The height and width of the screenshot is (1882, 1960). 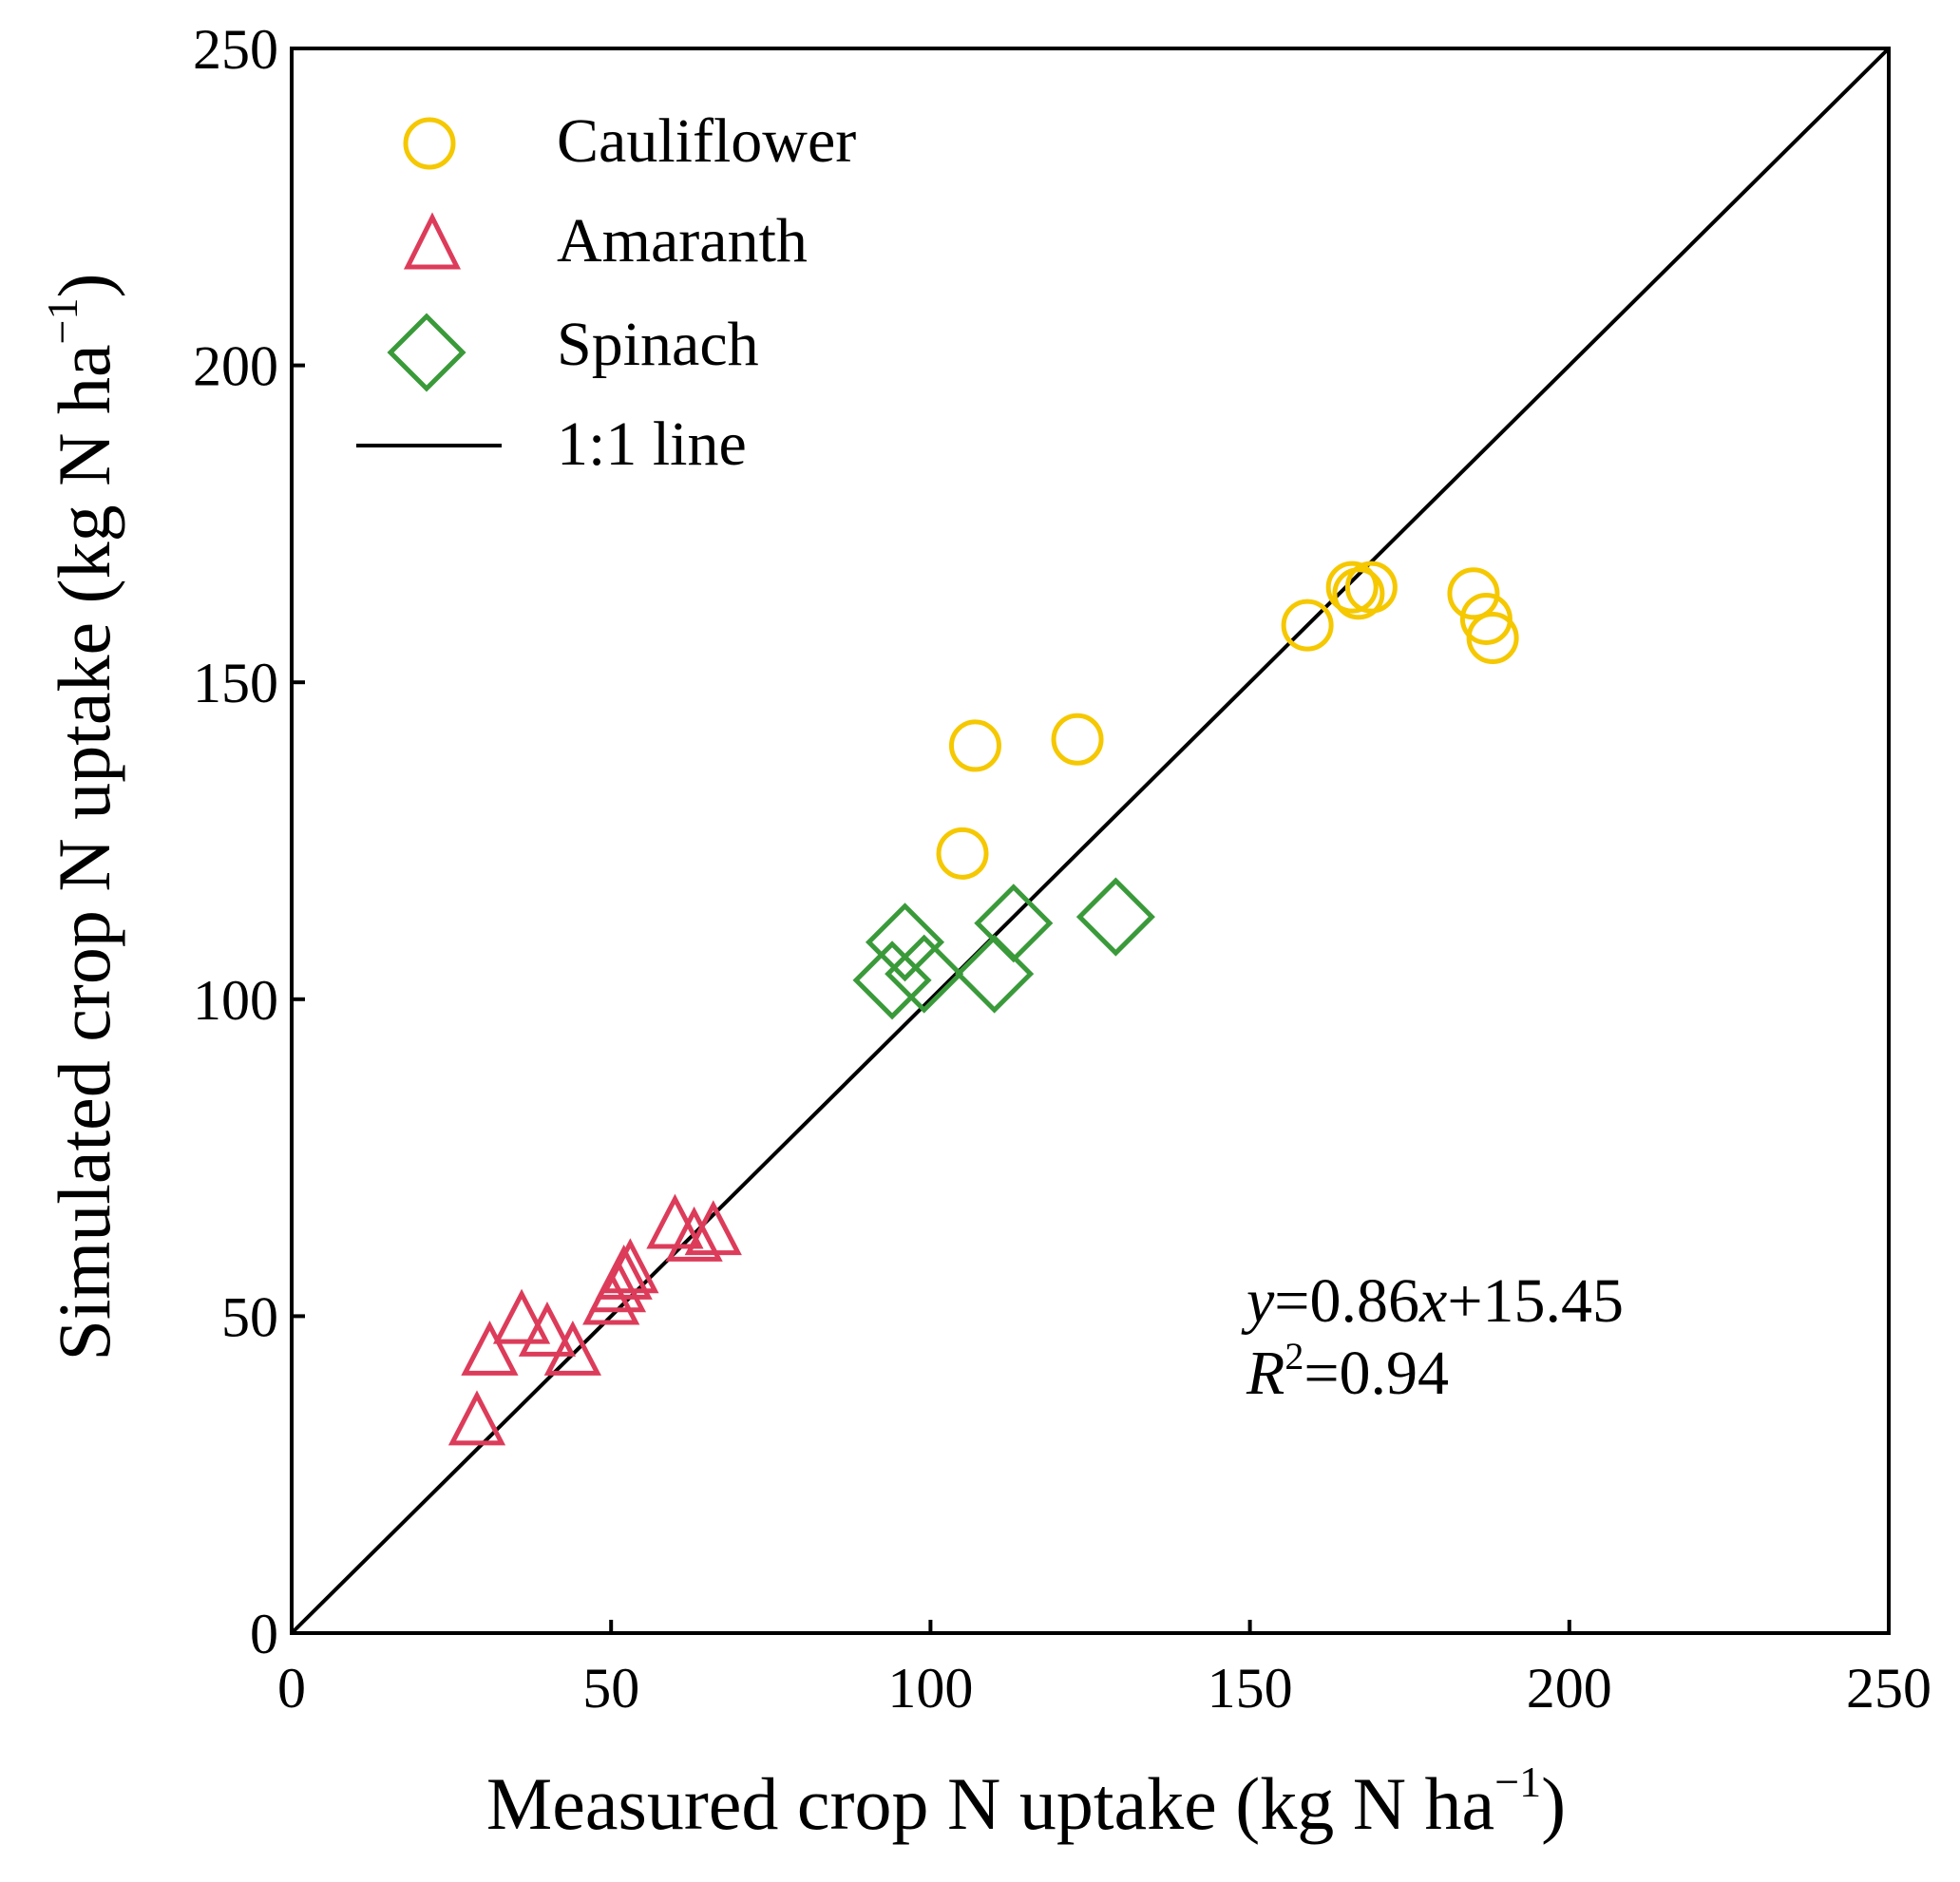 I want to click on y-axis-label-close: ), so click(x=84, y=286).